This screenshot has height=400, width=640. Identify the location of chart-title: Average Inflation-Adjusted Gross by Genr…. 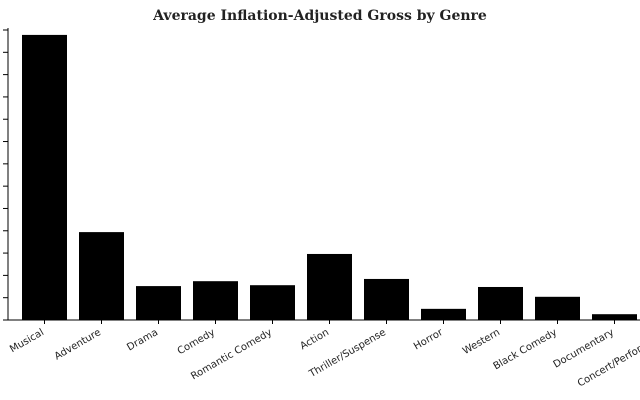
(319, 16).